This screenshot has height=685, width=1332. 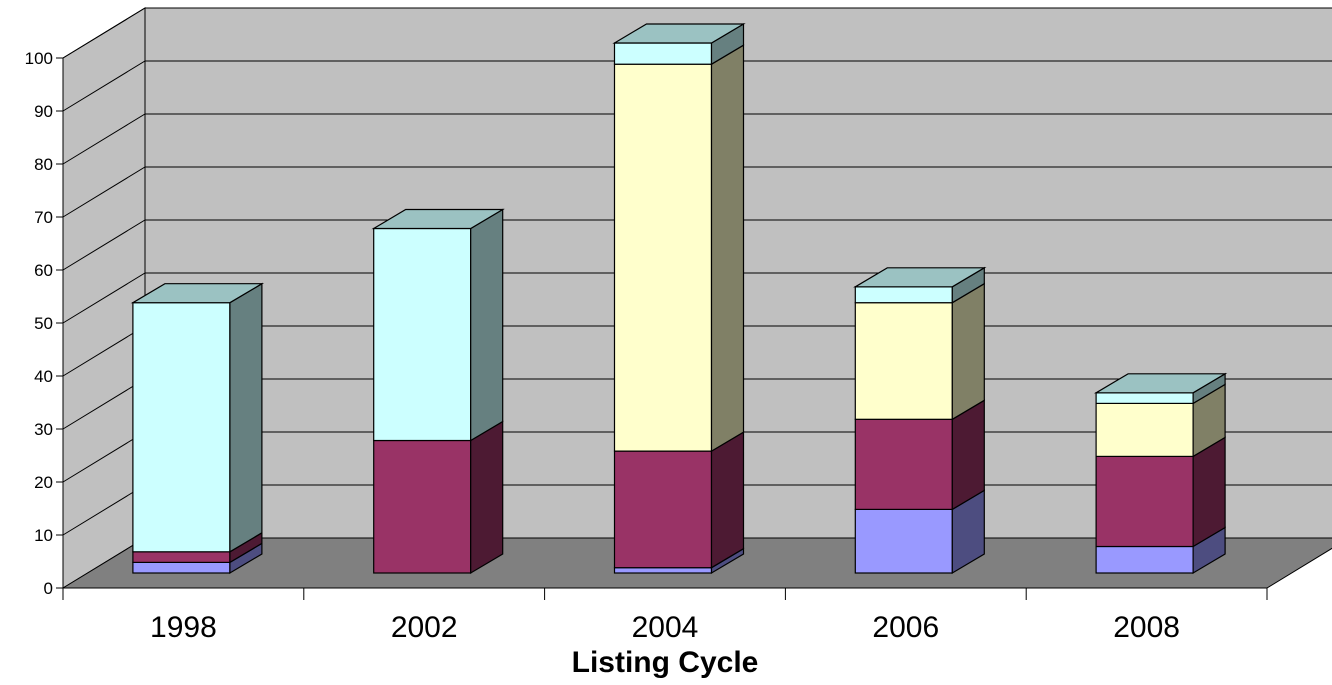 What do you see at coordinates (181, 557) in the screenshot?
I see `bar-front-1998-s1` at bounding box center [181, 557].